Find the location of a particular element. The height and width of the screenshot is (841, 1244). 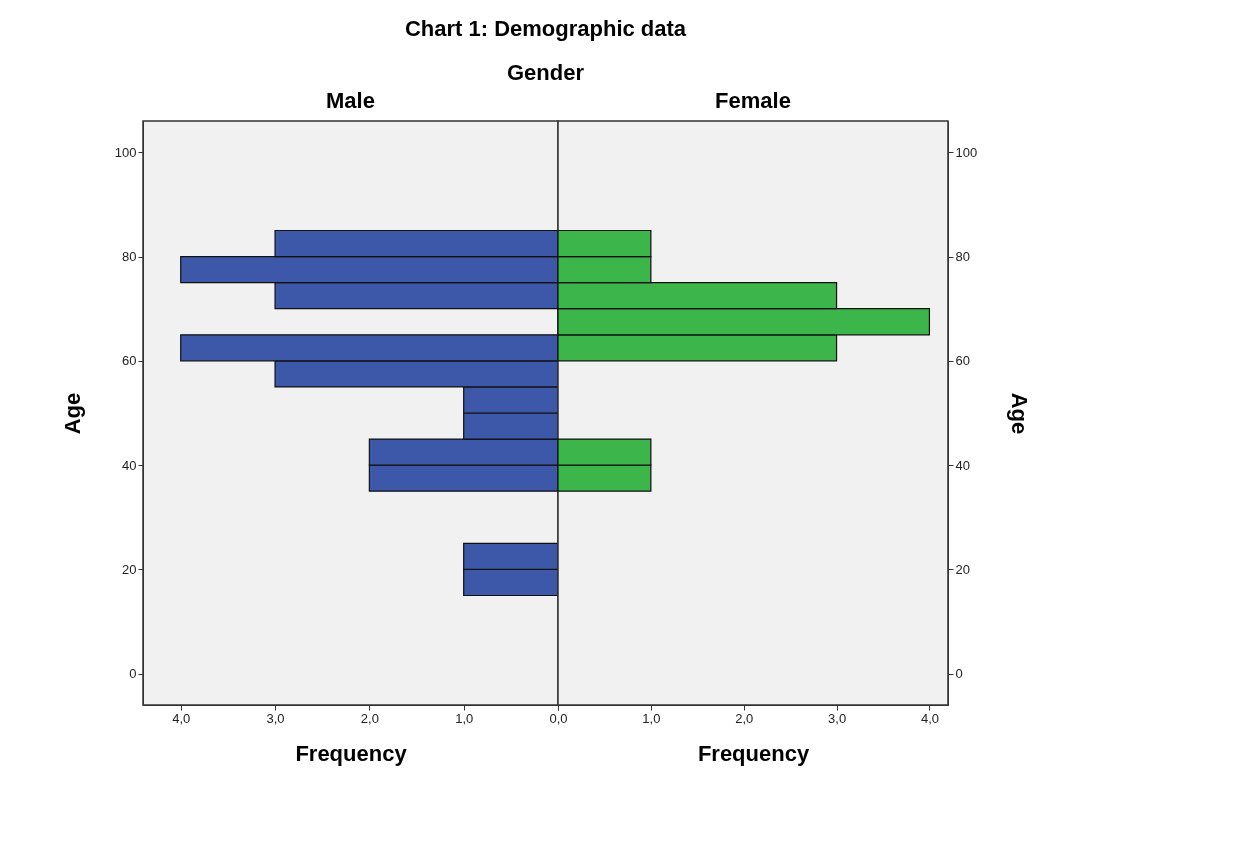

text: Female is located at coordinates (753, 100).